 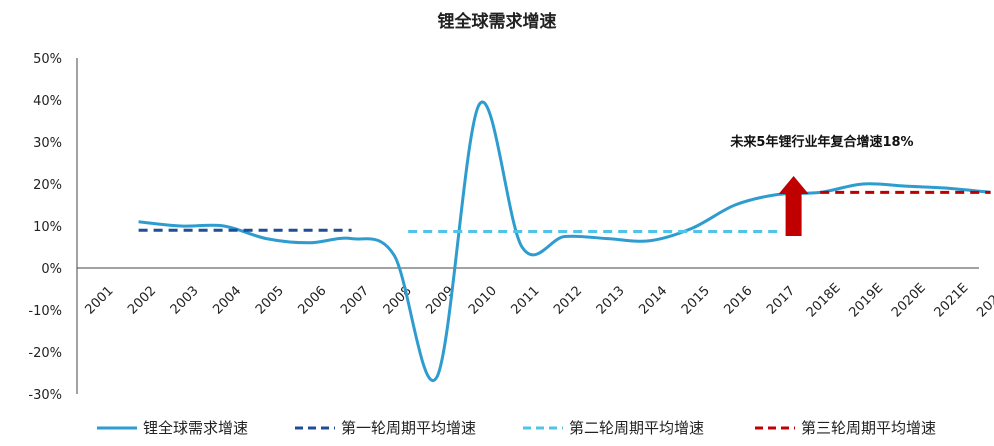 What do you see at coordinates (497, 21) in the screenshot?
I see `chart-title: 锂全球需求增速` at bounding box center [497, 21].